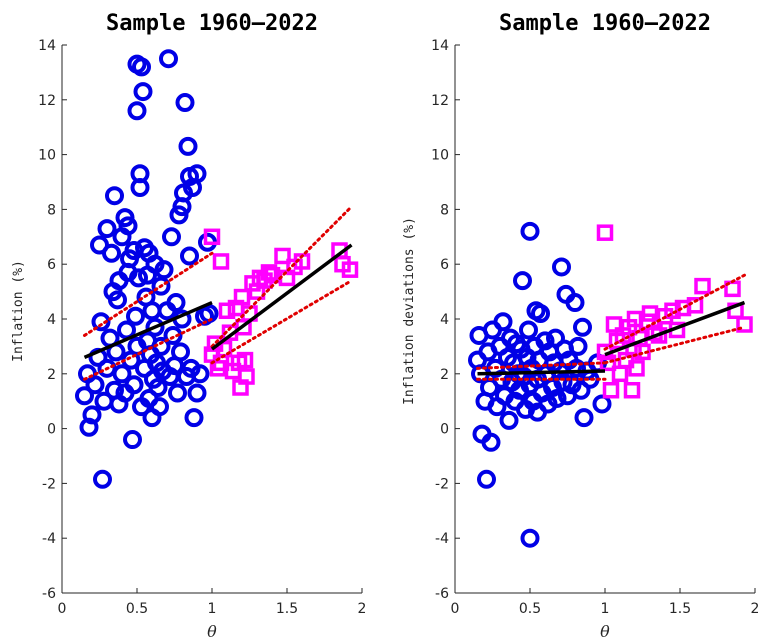 The height and width of the screenshot is (642, 759). What do you see at coordinates (49, 539) in the screenshot?
I see `y-tick-label: -4` at bounding box center [49, 539].